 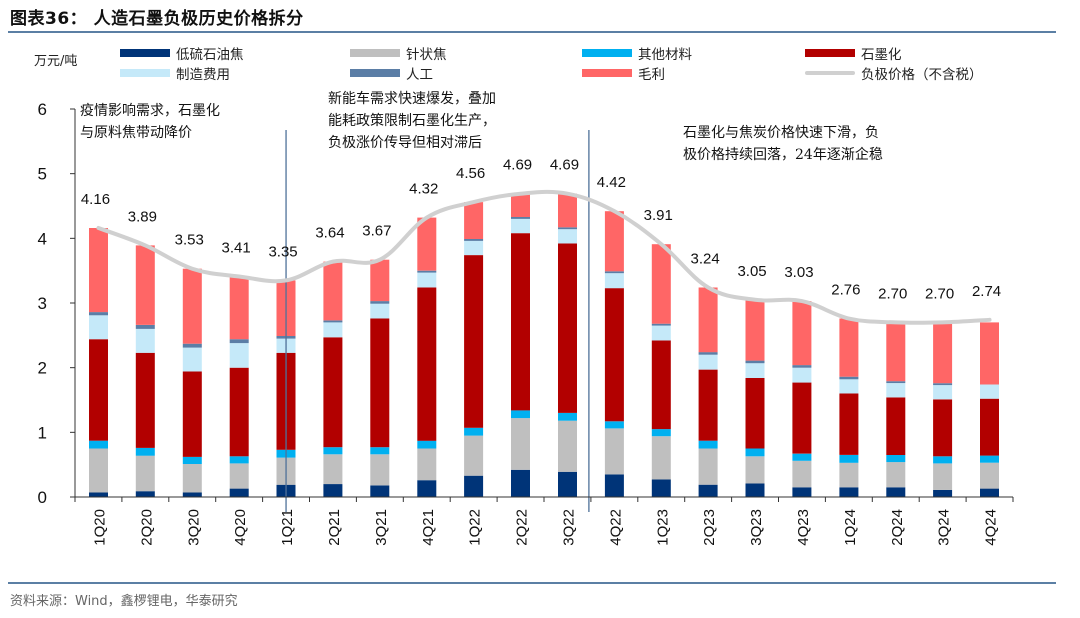 I want to click on y-tick-label-3: 3, so click(x=42, y=303).